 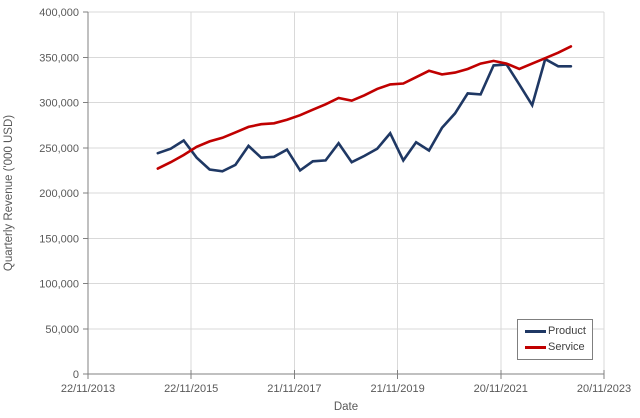 I want to click on y-tick-label: 250,000, so click(x=59, y=149).